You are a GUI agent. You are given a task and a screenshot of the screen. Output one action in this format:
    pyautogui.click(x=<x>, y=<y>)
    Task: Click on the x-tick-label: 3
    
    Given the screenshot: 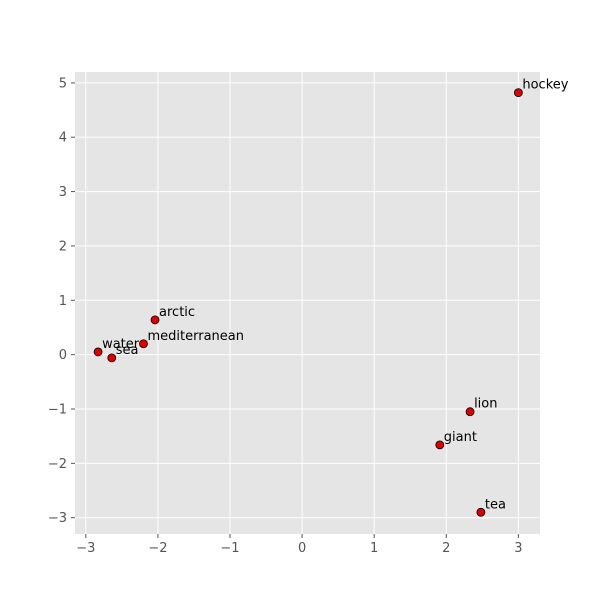 What is the action you would take?
    pyautogui.click(x=518, y=548)
    